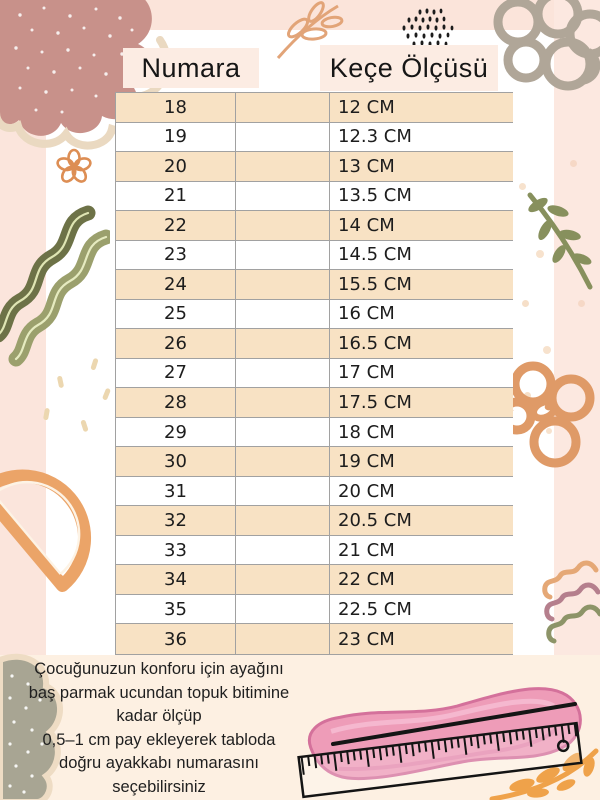  Describe the element at coordinates (23, 331) in the screenshot. I see `frame-strip-left` at that location.